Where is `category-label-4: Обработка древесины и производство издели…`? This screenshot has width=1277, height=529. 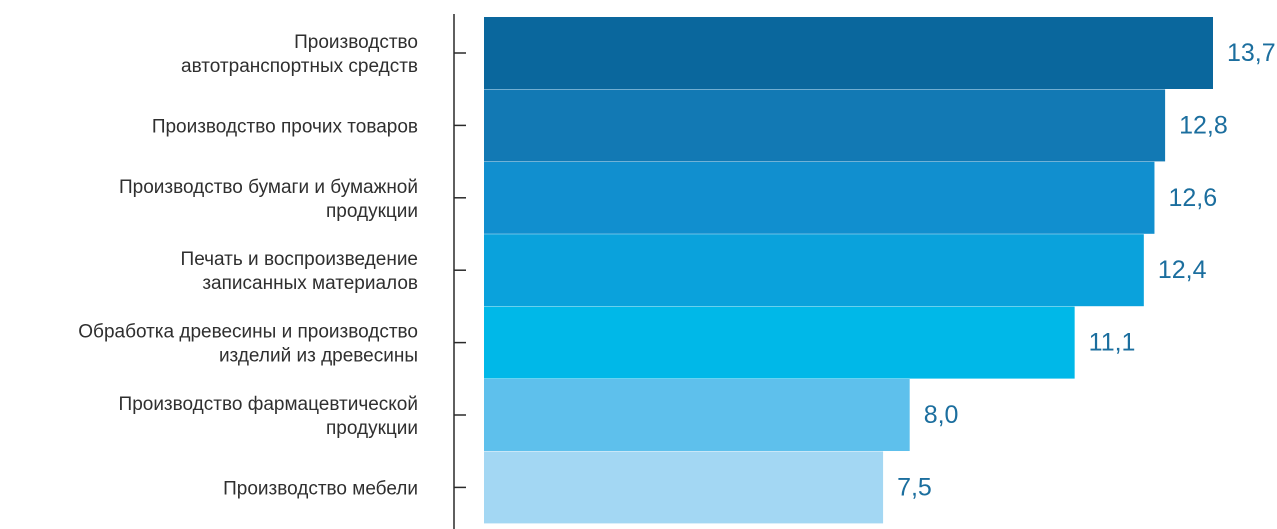 category-label-4: Обработка древесины и производство издели… is located at coordinates (248, 344).